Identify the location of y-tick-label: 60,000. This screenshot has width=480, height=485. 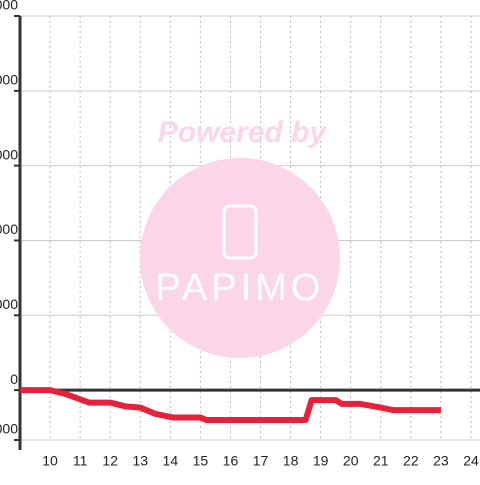
(9, 229).